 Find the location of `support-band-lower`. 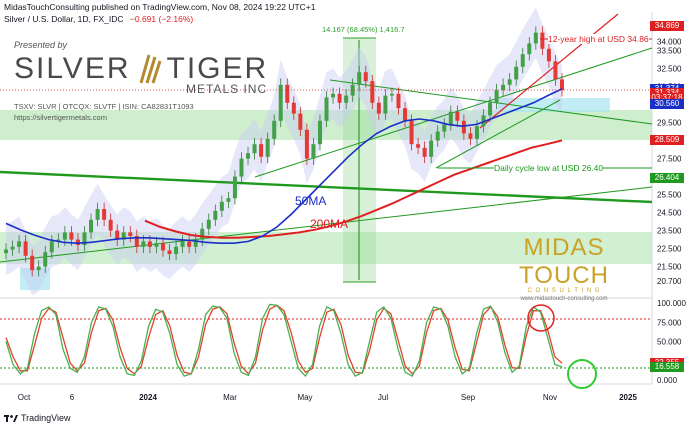

support-band-lower is located at coordinates (326, 248).